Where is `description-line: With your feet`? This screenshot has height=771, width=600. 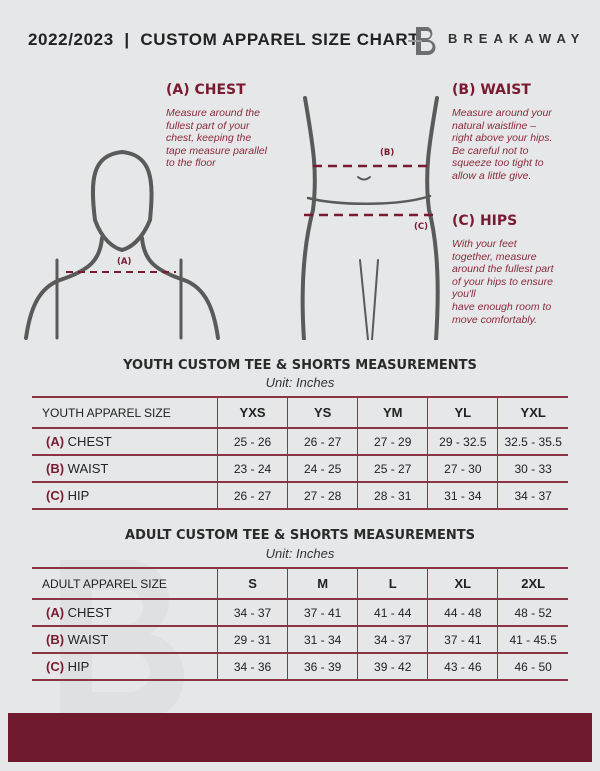
description-line: With your feet is located at coordinates (484, 244).